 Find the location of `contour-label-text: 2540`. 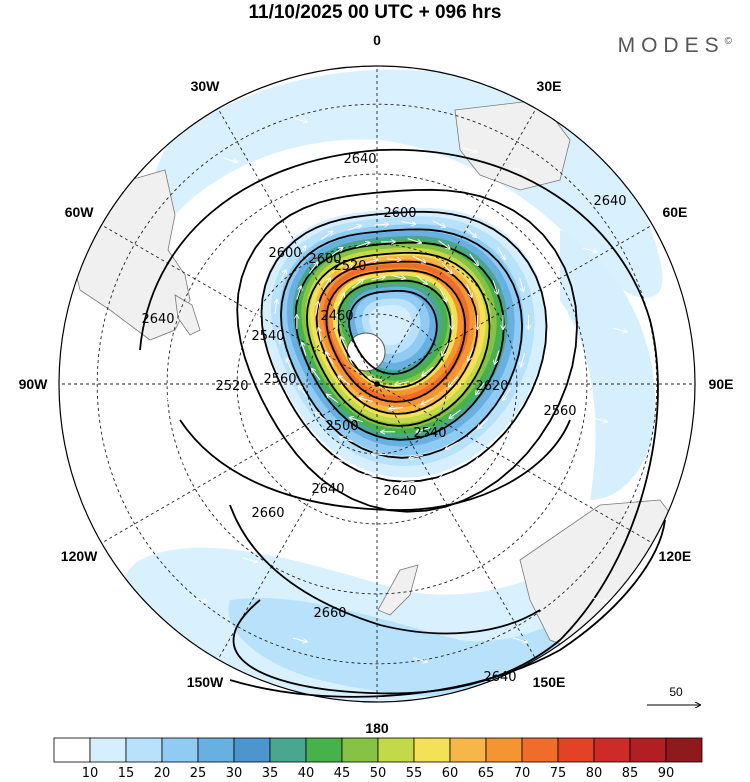

contour-label-text: 2540 is located at coordinates (267, 336).